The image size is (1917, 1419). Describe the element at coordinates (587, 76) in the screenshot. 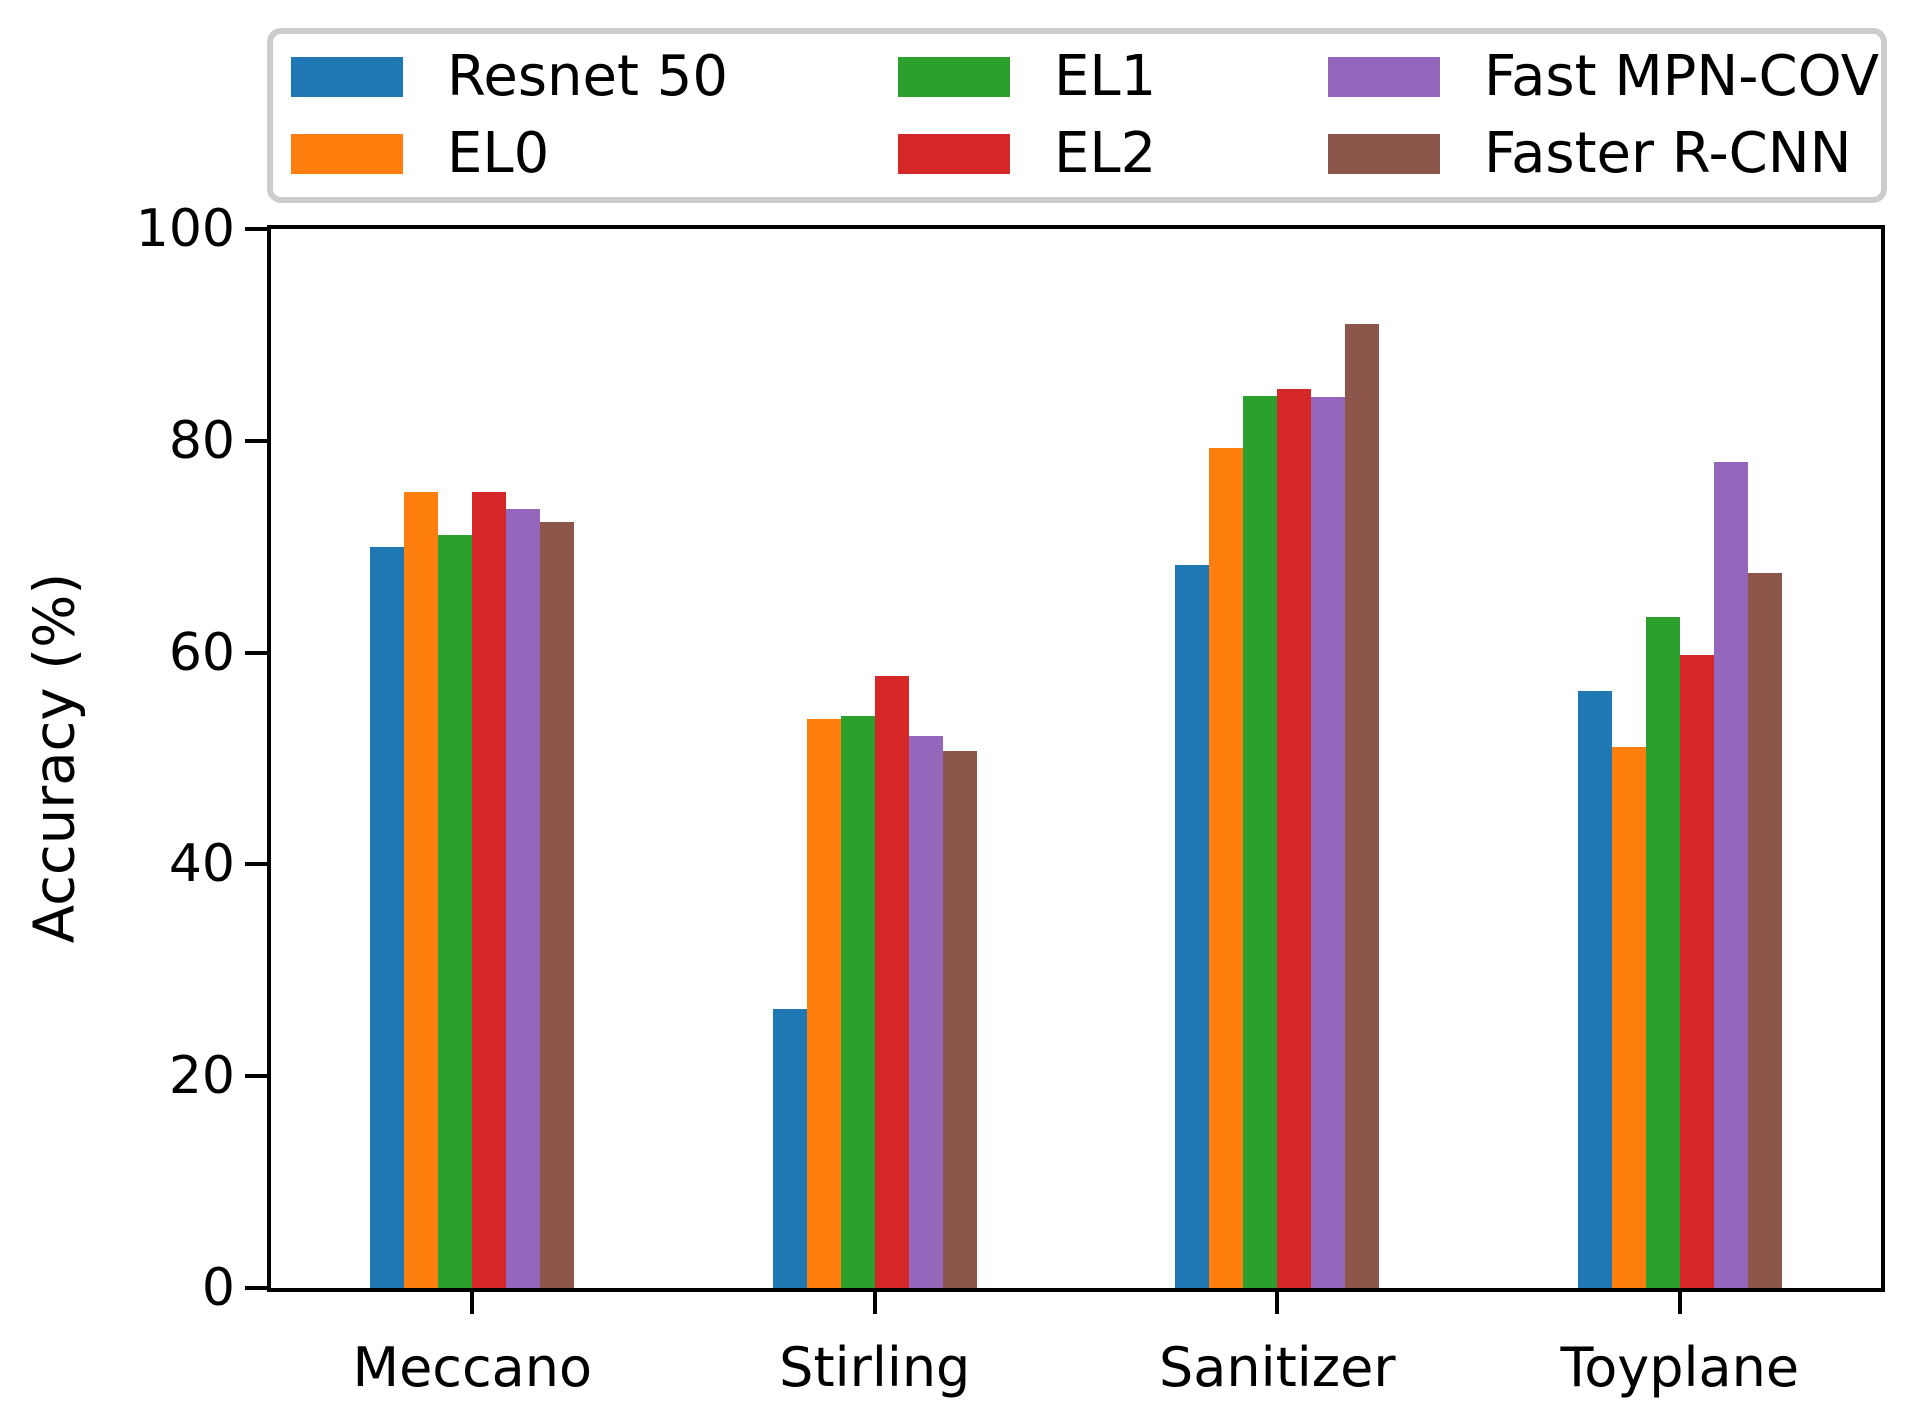

I see `legend-label: Resnet 50` at that location.